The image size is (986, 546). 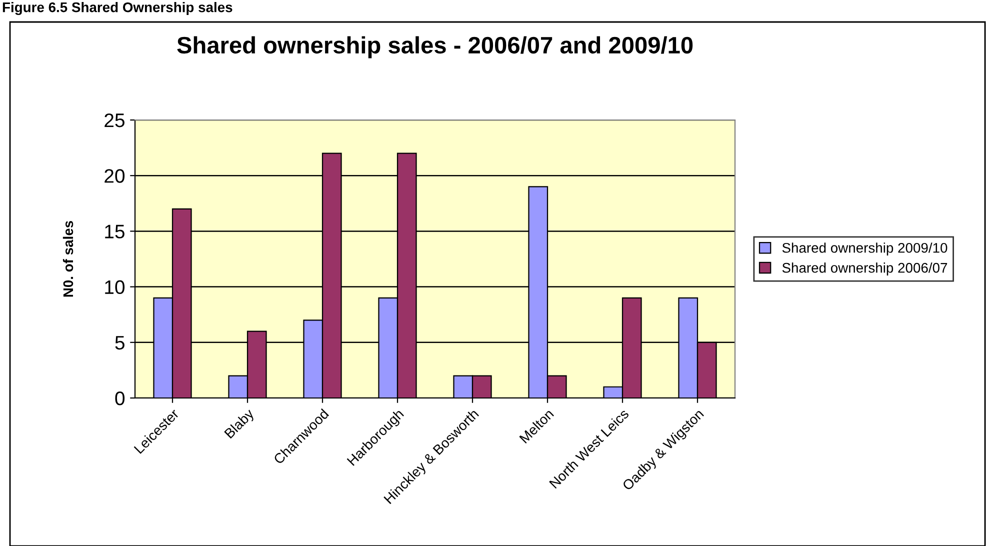 I want to click on y-tick-label: 5, so click(x=119, y=343).